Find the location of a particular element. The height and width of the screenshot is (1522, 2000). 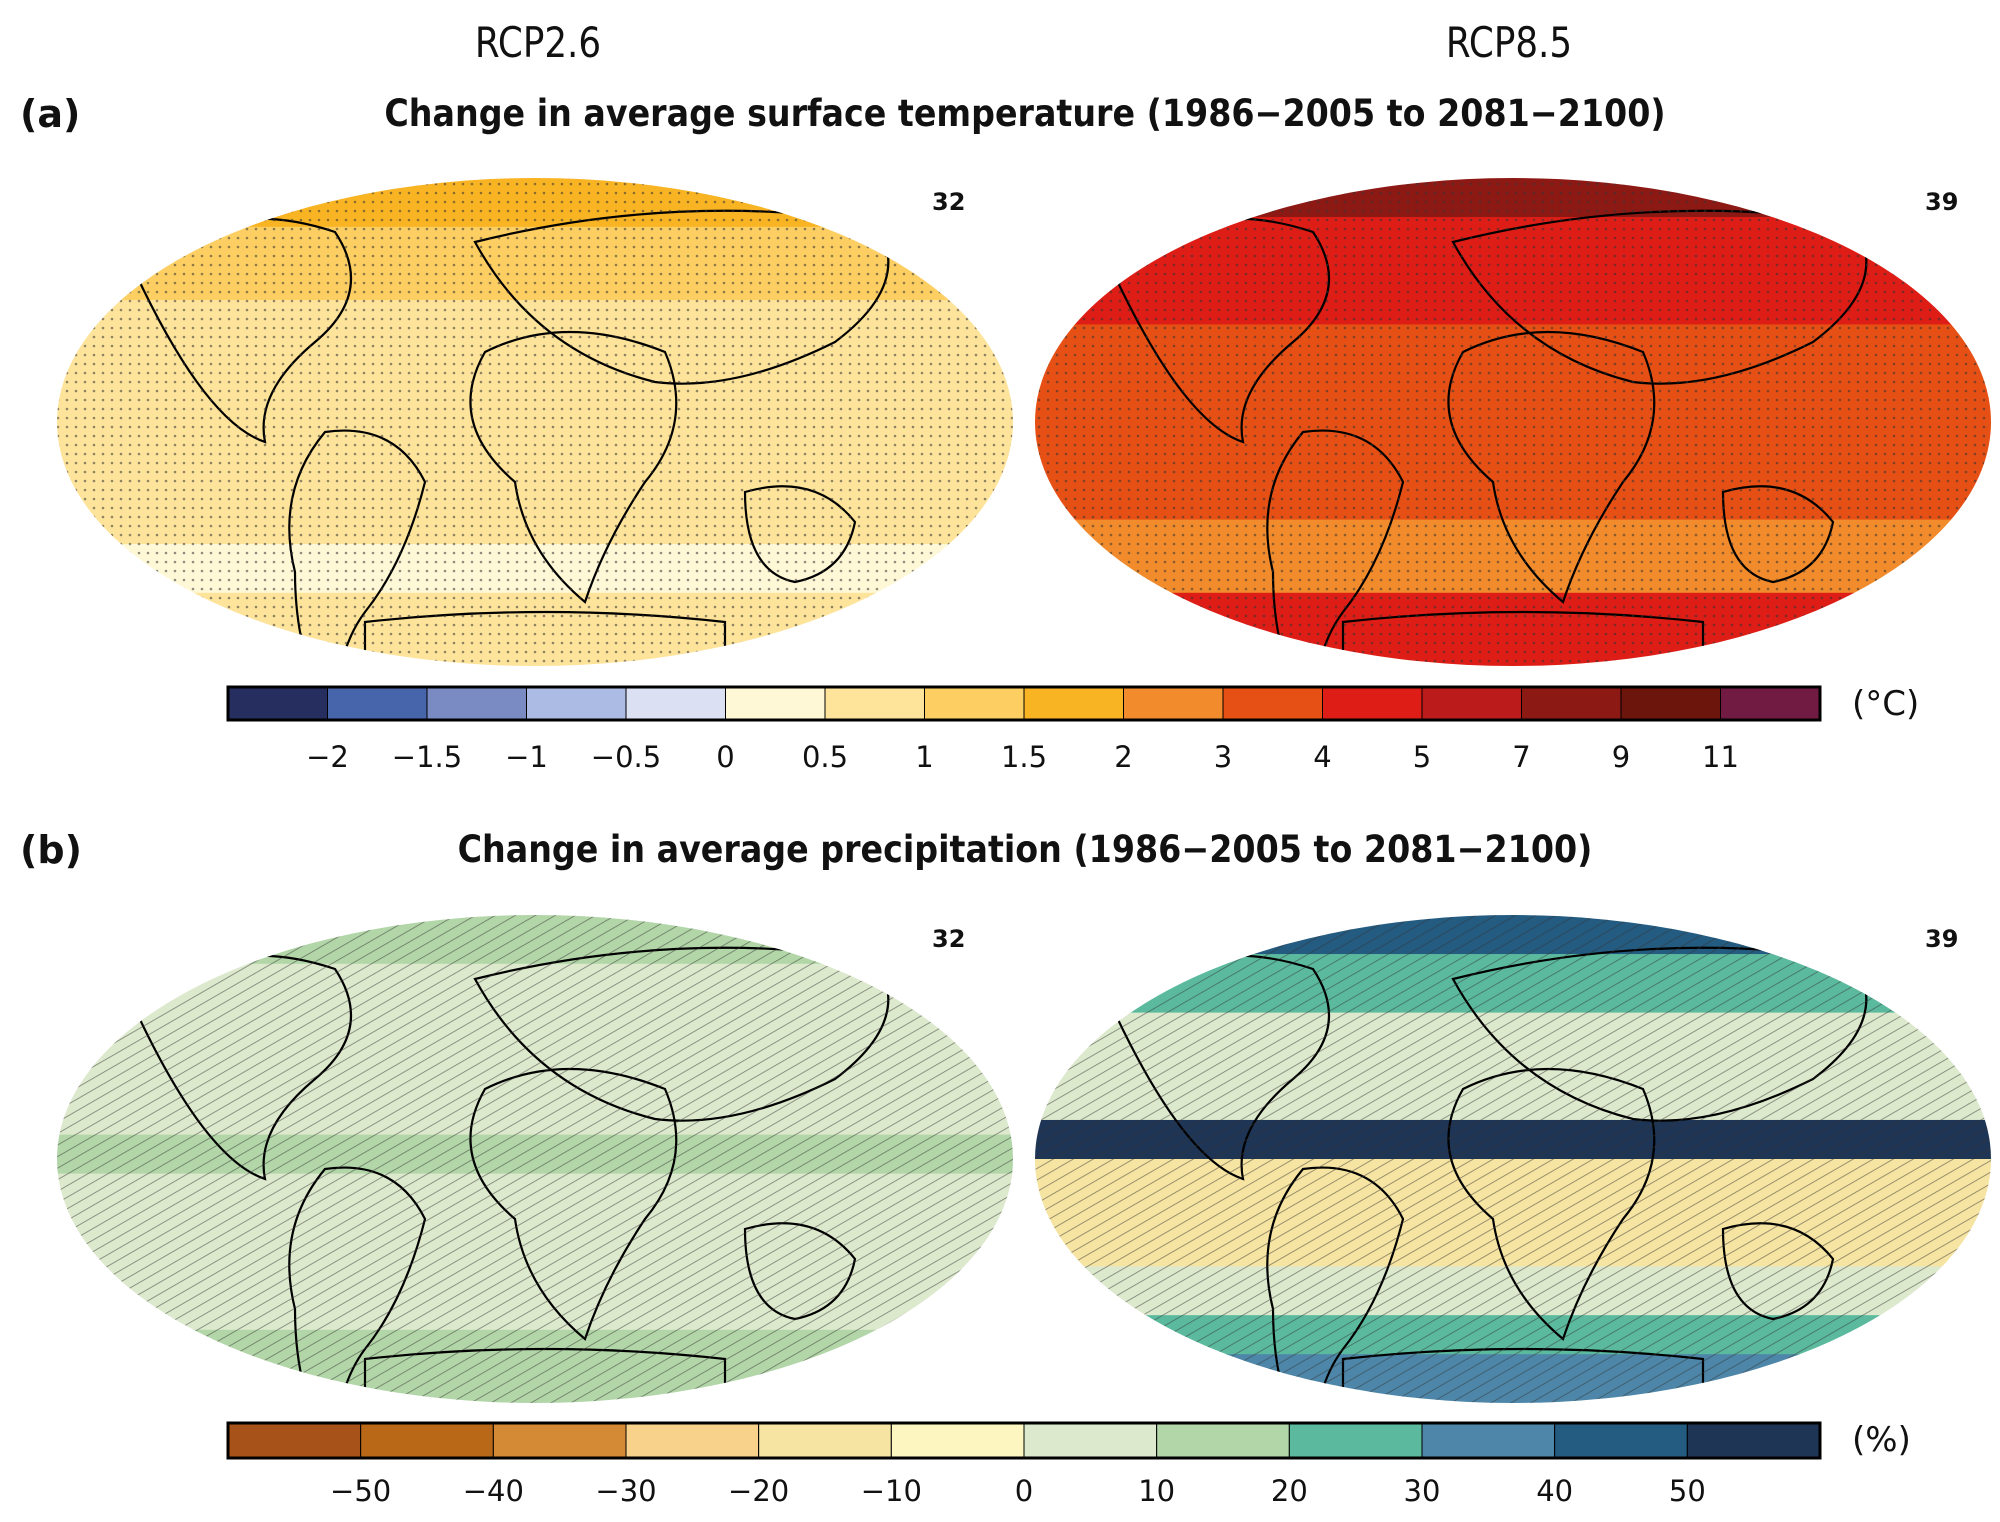

colorbar-precipitation-tick-label: −40 is located at coordinates (493, 1491).